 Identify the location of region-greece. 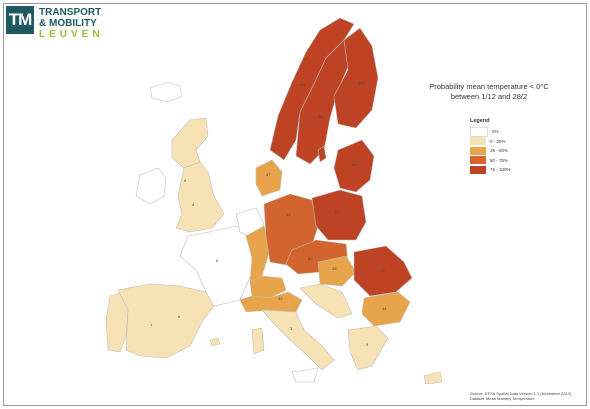
(368, 348).